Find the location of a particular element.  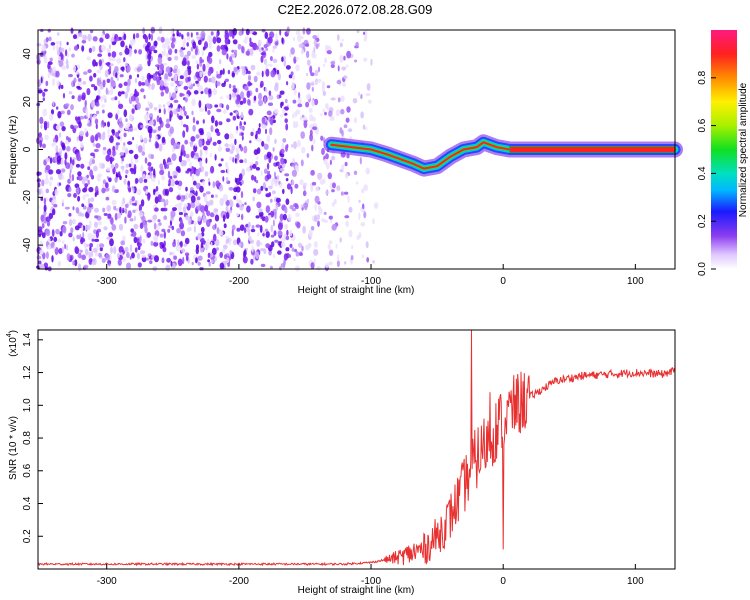

y-tick-label: -40 is located at coordinates (27, 244).